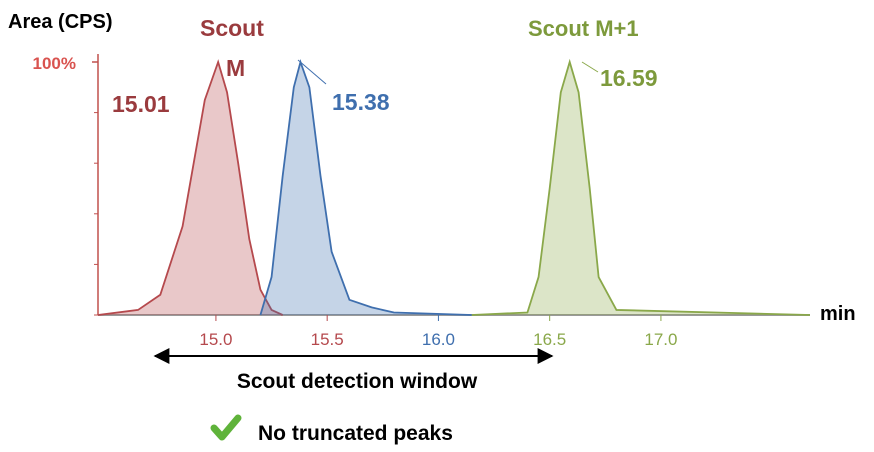  What do you see at coordinates (660, 339) in the screenshot?
I see `x-tick-label: 17.0` at bounding box center [660, 339].